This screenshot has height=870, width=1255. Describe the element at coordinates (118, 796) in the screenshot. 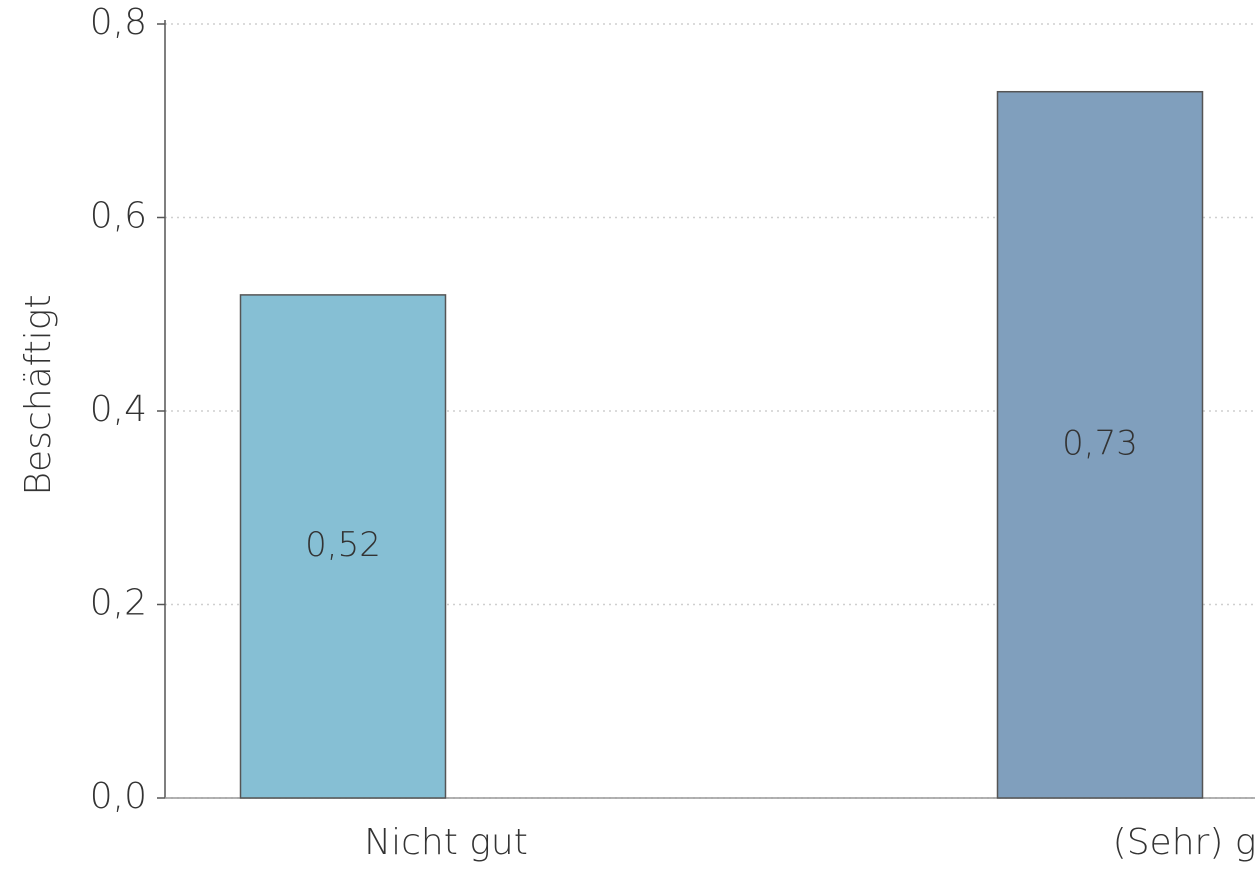

I see `y-tick-label: 0,0` at that location.